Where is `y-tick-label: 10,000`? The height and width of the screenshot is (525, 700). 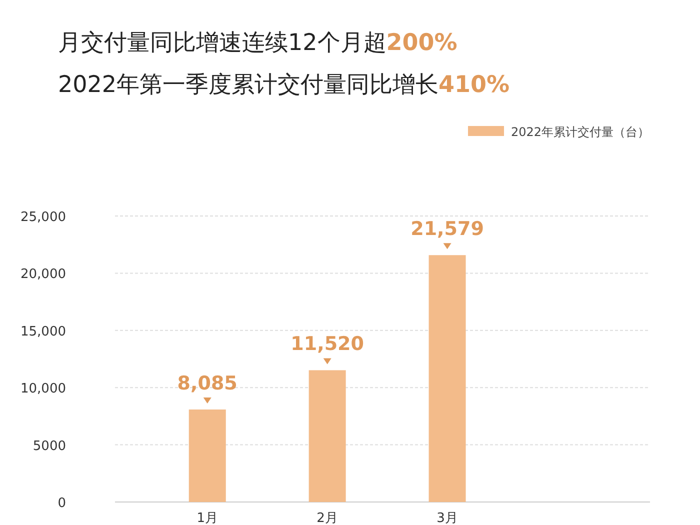 y-tick-label: 10,000 is located at coordinates (43, 389).